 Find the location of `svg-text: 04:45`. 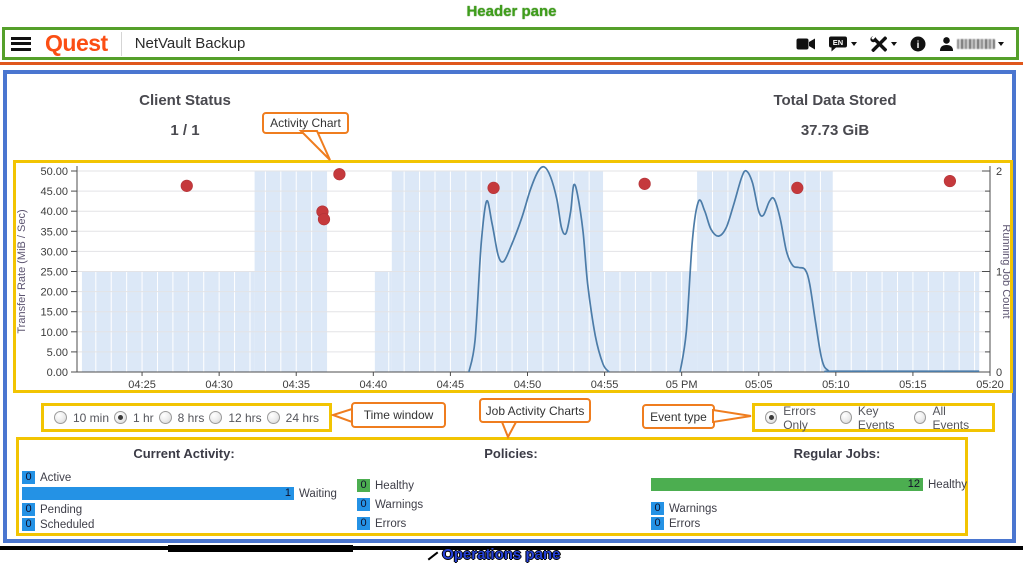

svg-text: 04:45 is located at coordinates (451, 384).